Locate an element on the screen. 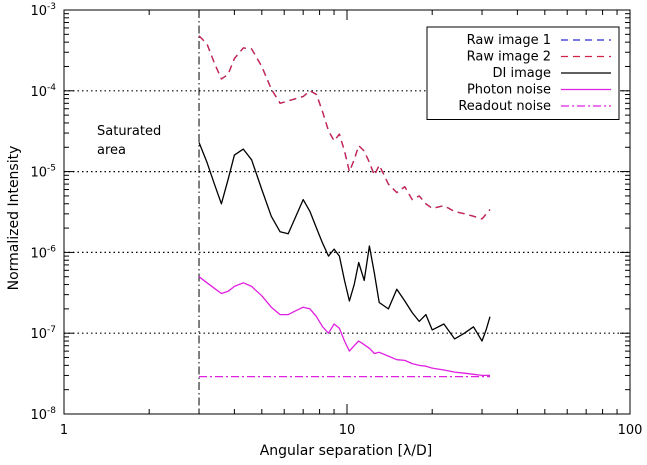  saturated-area-label: Saturated area is located at coordinates (131, 141).